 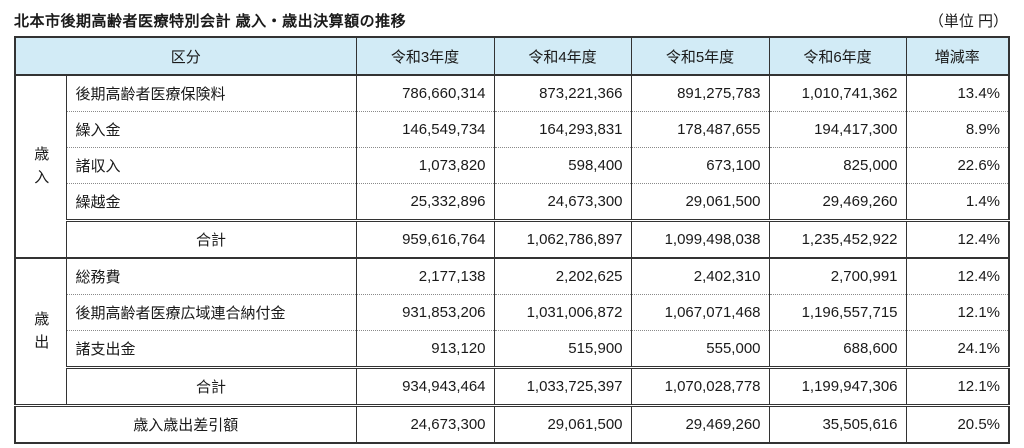 What do you see at coordinates (210, 21) in the screenshot?
I see `page-title: 北本市後期高齢者医療特別会計 歳入・歳出決算額の推移` at bounding box center [210, 21].